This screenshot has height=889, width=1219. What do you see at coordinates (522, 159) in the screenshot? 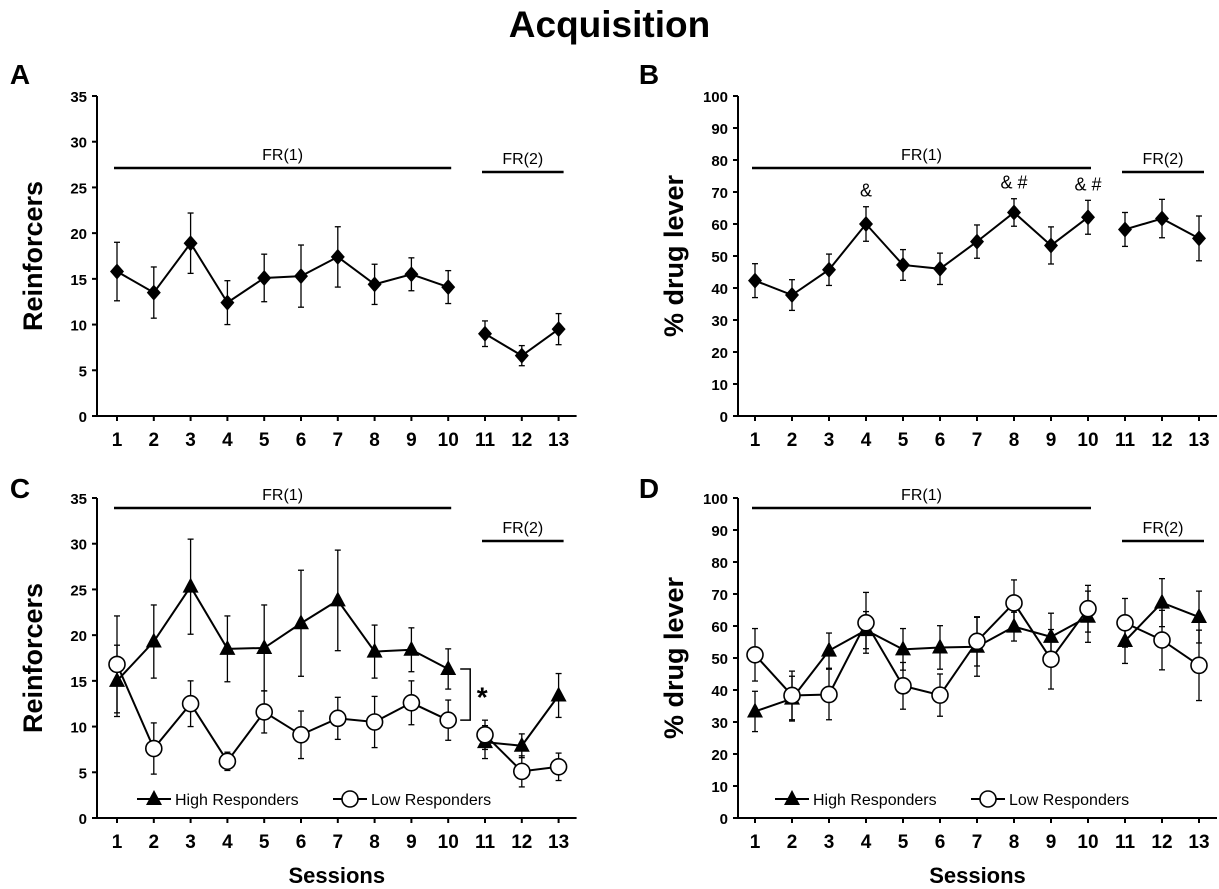
I see `panel-a-phase-label: FR(2)` at bounding box center [522, 159].